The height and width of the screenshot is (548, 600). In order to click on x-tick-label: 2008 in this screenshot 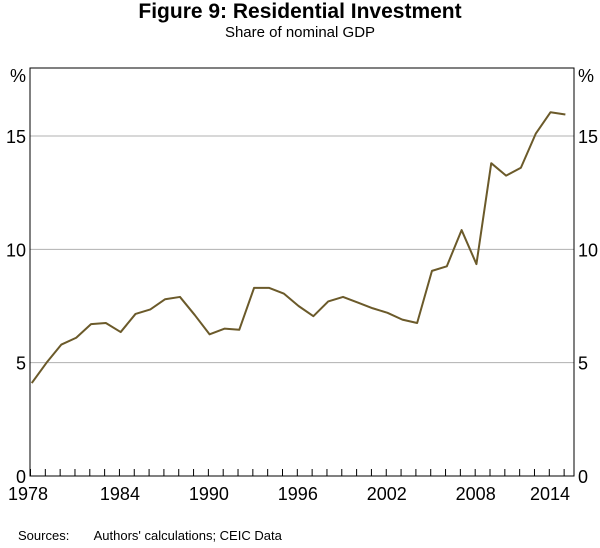, I will do `click(476, 494)`.